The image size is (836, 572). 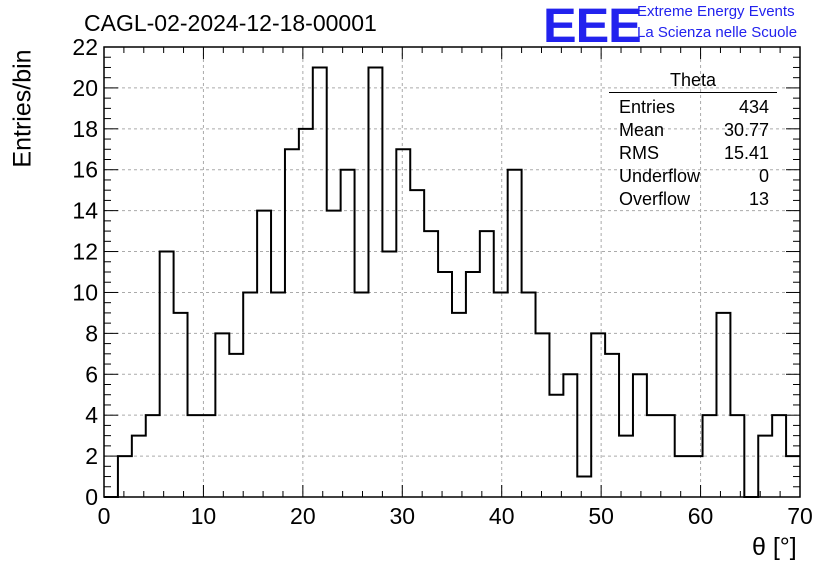 I want to click on stat-value: 30.77, so click(x=746, y=130).